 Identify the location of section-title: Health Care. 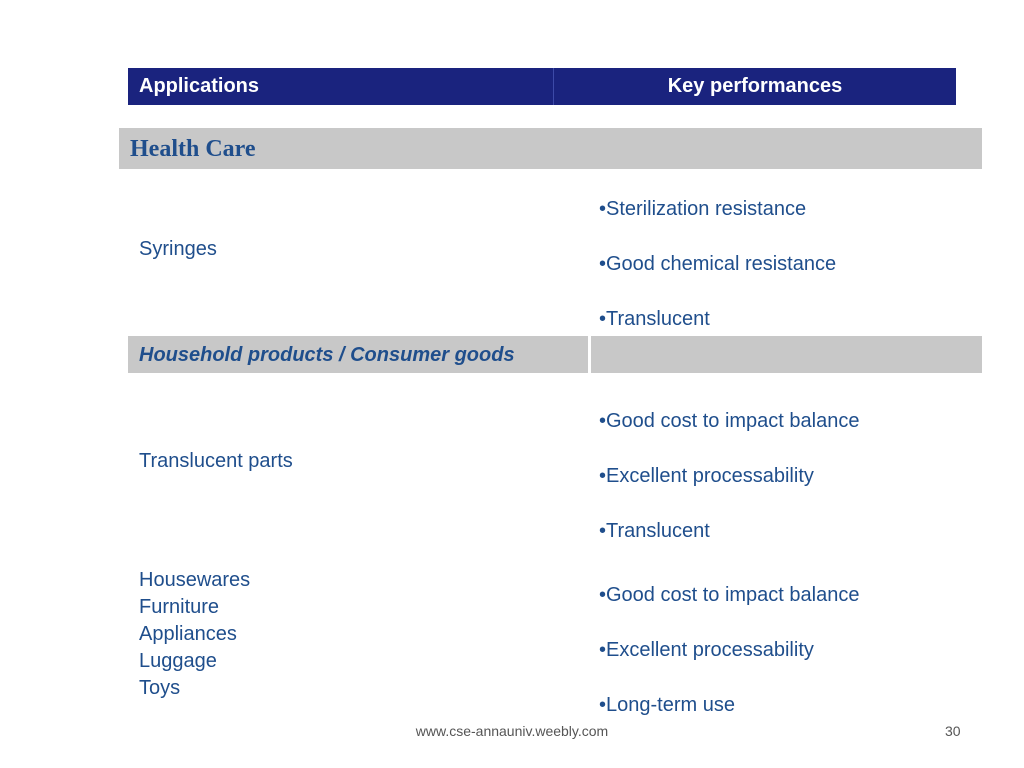
(193, 149).